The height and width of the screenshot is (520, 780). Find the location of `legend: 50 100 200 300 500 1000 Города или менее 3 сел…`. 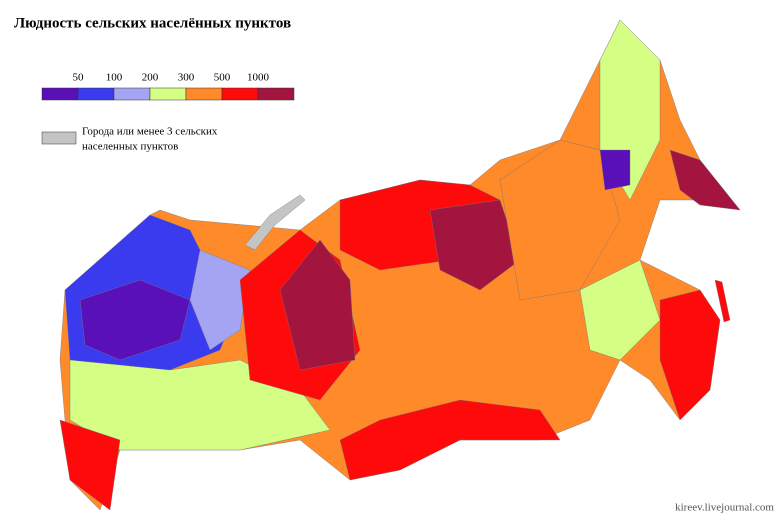

legend: 50 100 200 300 500 1000 Города или менее 3 сел… is located at coordinates (168, 112).